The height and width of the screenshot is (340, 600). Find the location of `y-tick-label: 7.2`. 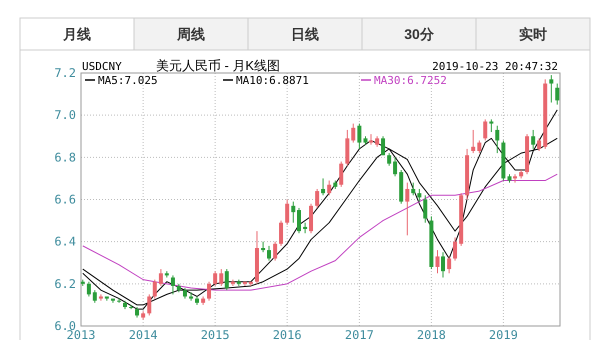

y-tick-label: 7.2 is located at coordinates (65, 73).